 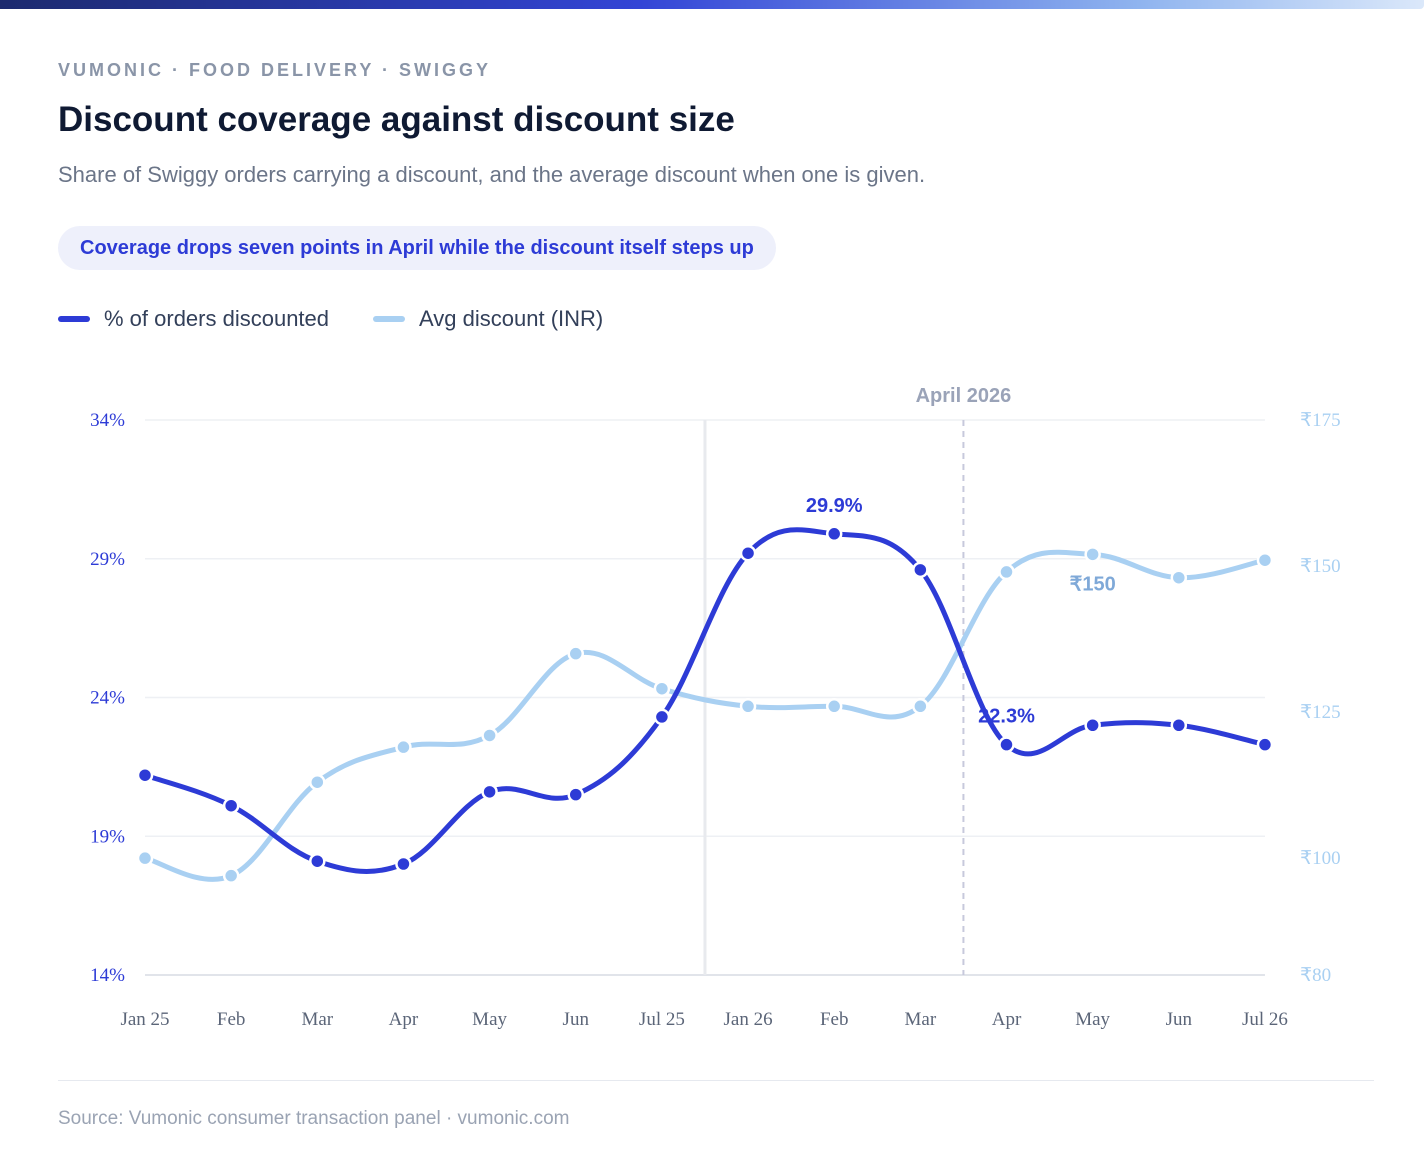 What do you see at coordinates (107, 698) in the screenshot?
I see `left-axis-tick-label: 24%` at bounding box center [107, 698].